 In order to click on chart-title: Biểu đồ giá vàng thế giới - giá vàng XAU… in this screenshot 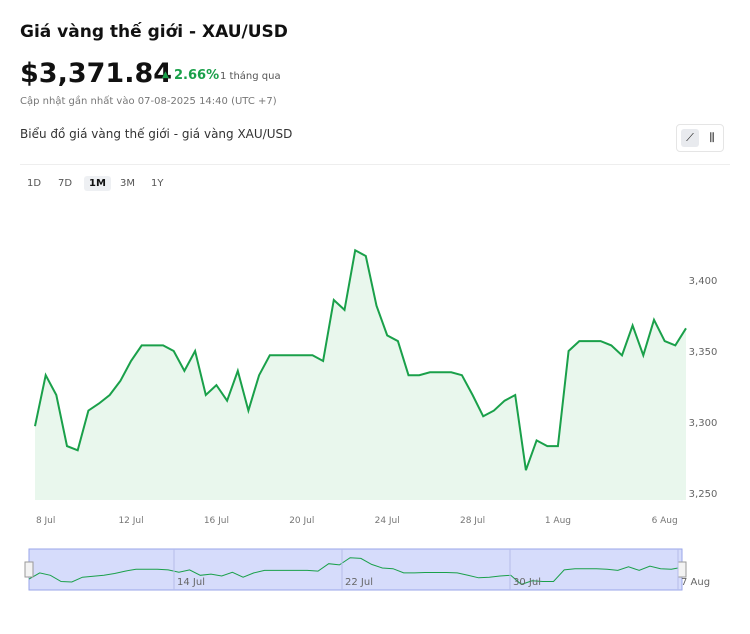, I will do `click(156, 134)`.